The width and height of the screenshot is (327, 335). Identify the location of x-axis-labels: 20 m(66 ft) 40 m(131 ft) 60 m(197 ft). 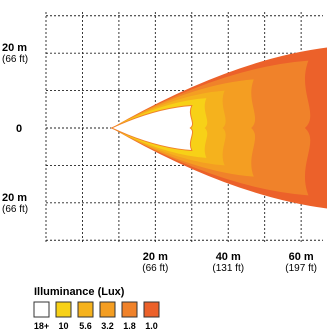
(229, 262).